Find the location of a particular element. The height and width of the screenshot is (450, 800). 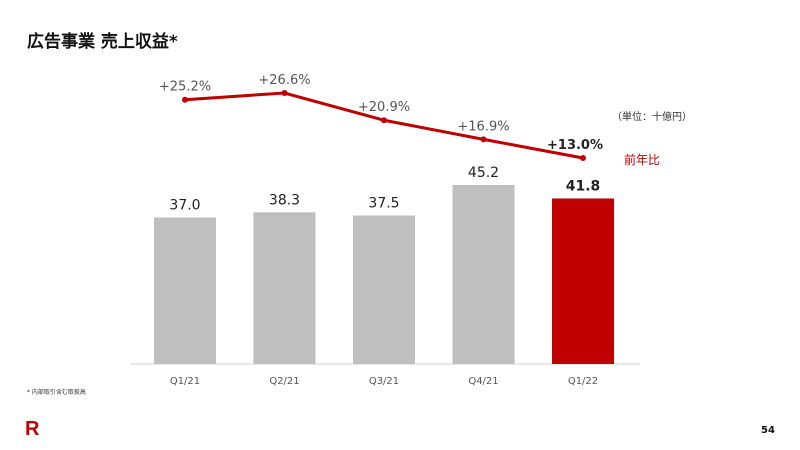

x-tick-label: Q4/21 is located at coordinates (483, 381).